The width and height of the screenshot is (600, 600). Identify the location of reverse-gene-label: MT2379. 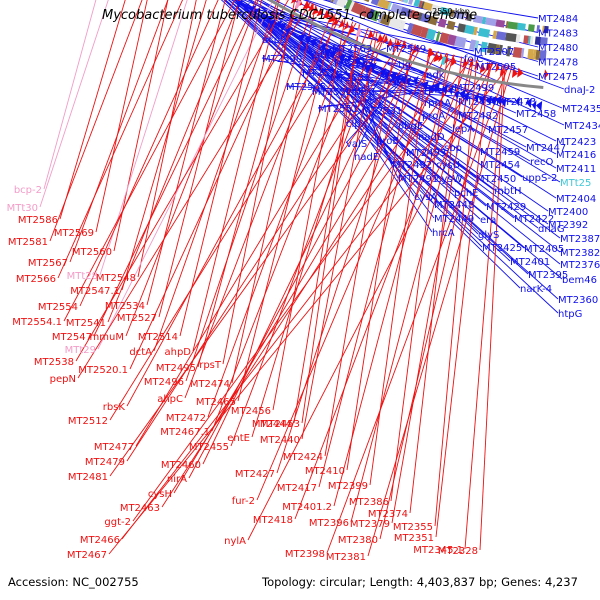
(370, 524).